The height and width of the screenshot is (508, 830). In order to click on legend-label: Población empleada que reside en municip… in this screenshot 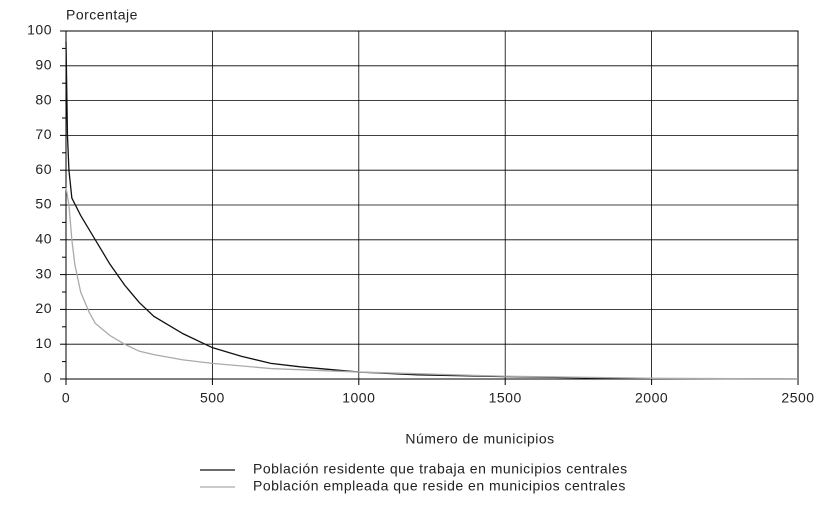, I will do `click(439, 486)`.